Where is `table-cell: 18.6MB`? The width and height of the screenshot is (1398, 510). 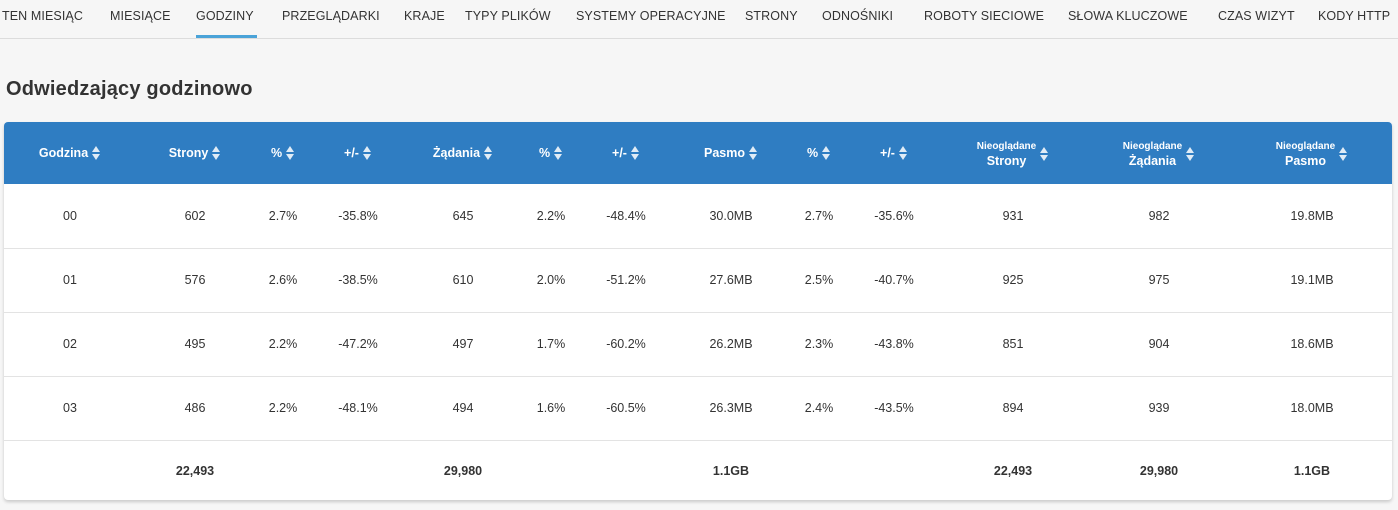
table-cell: 18.6MB is located at coordinates (1312, 344).